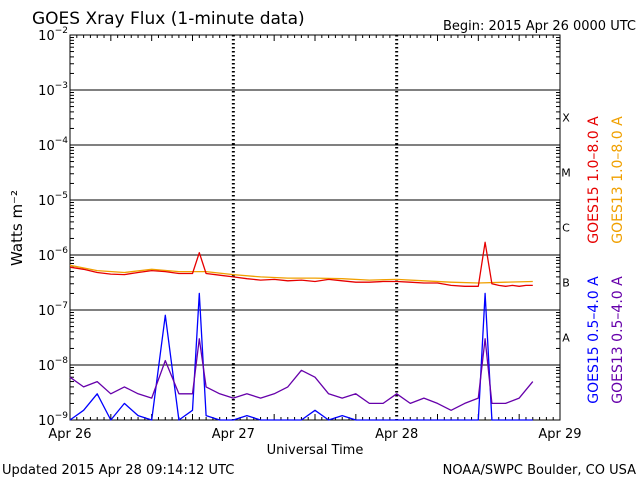  Describe the element at coordinates (168, 19) in the screenshot. I see `chart-title: GOES Xray Flux (1-minute data)` at that location.